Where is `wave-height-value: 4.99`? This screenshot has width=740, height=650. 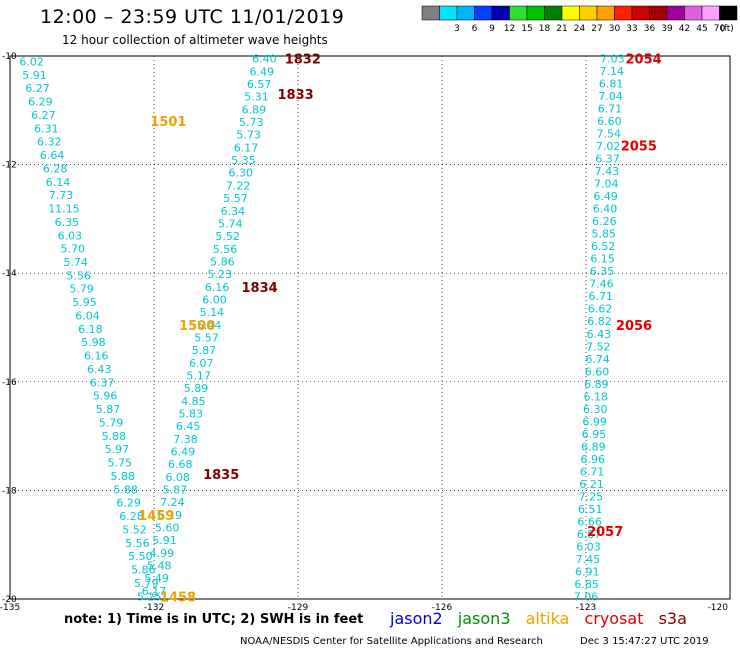
wave-height-value: 4.99 is located at coordinates (162, 553).